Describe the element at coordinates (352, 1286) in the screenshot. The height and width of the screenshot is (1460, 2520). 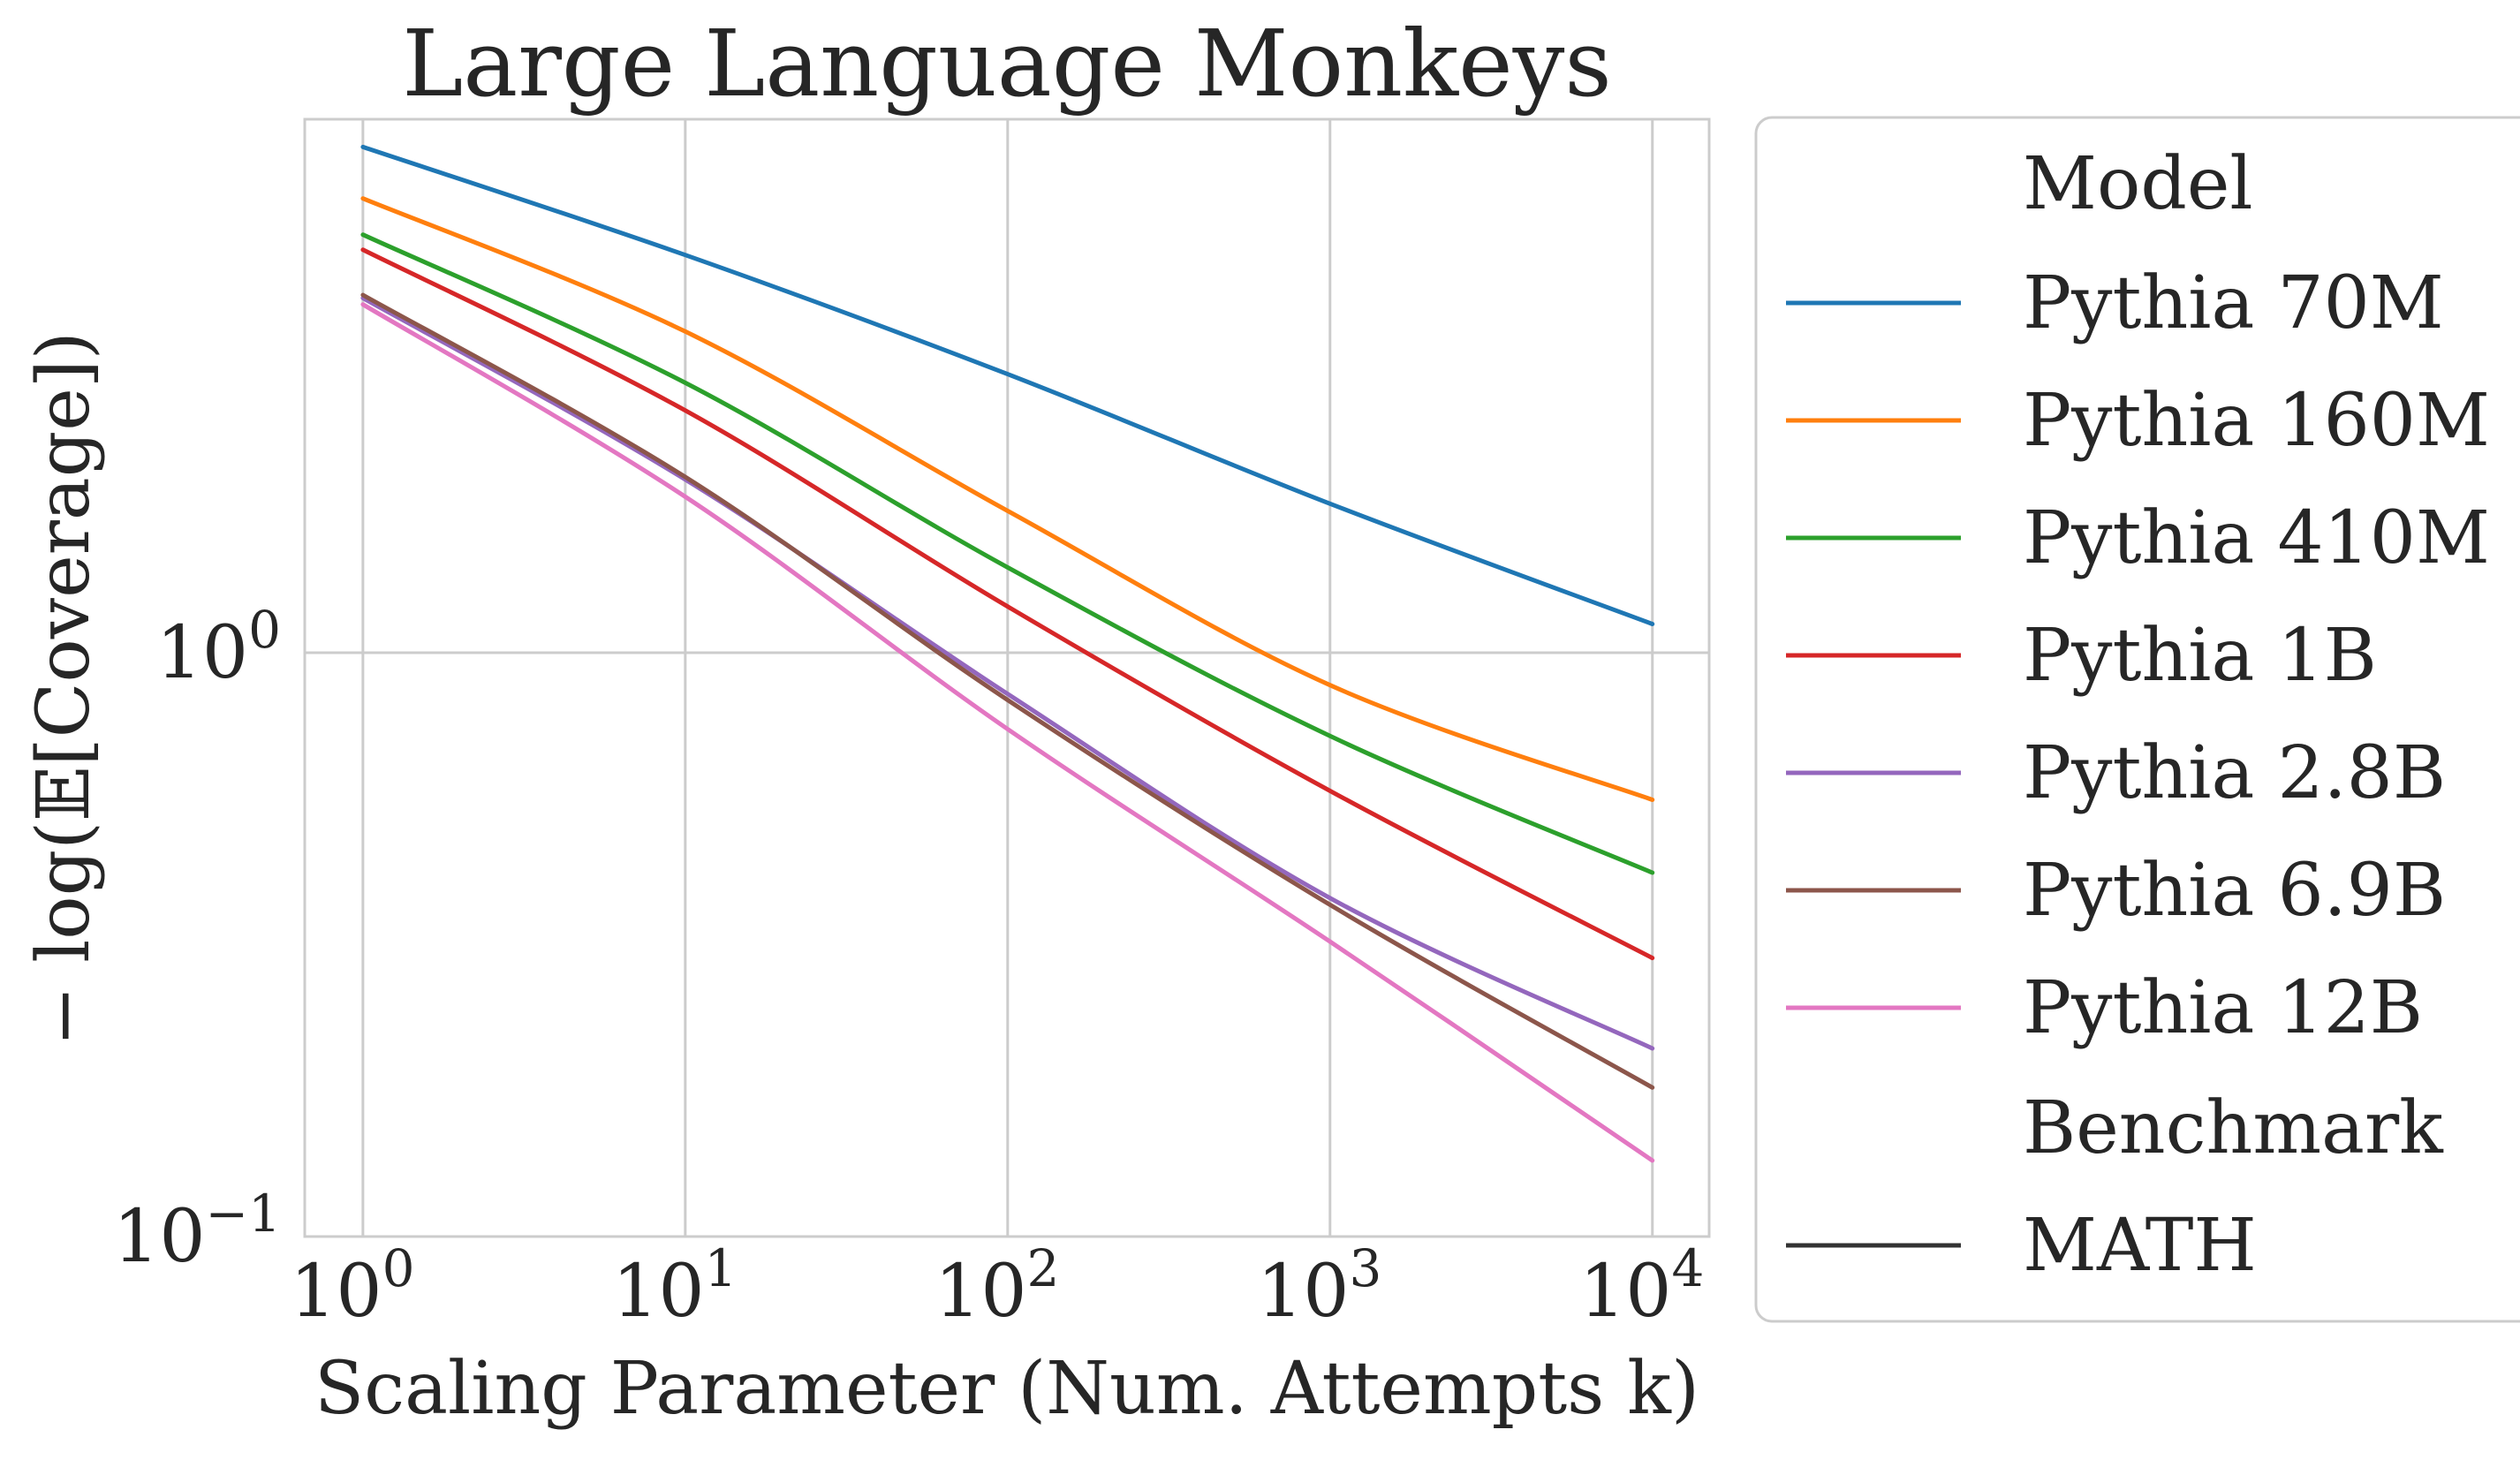
I see `x-tick-label: 10⁰` at that location.